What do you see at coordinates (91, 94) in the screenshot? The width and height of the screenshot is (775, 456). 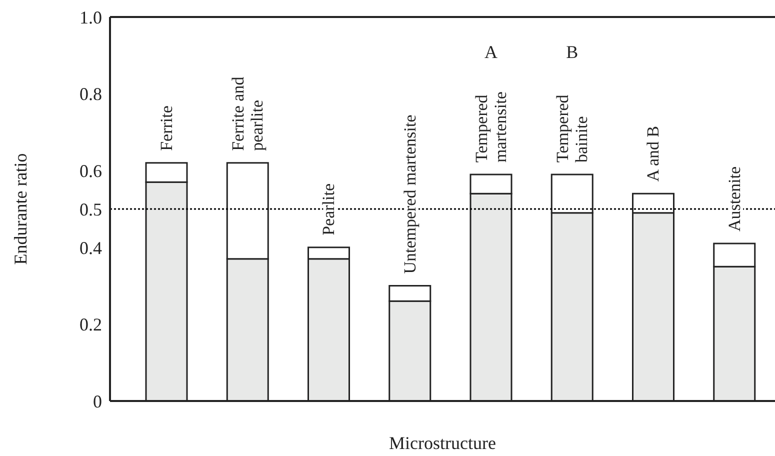 I see `y-tick-label: 0.8` at bounding box center [91, 94].